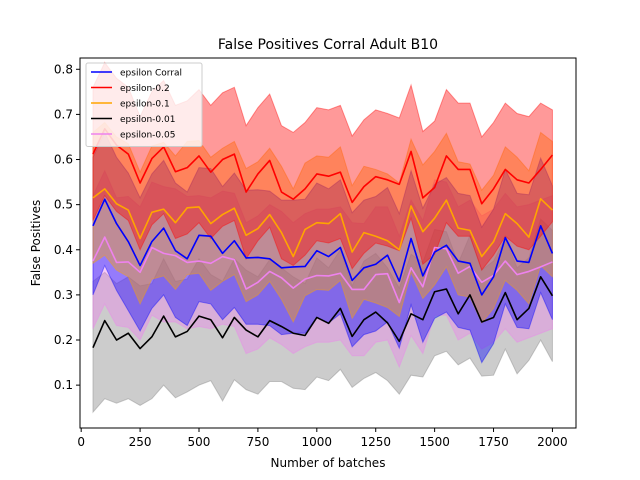 The height and width of the screenshot is (480, 640). What do you see at coordinates (63, 295) in the screenshot?
I see `y-tick-label: 0.3` at bounding box center [63, 295].